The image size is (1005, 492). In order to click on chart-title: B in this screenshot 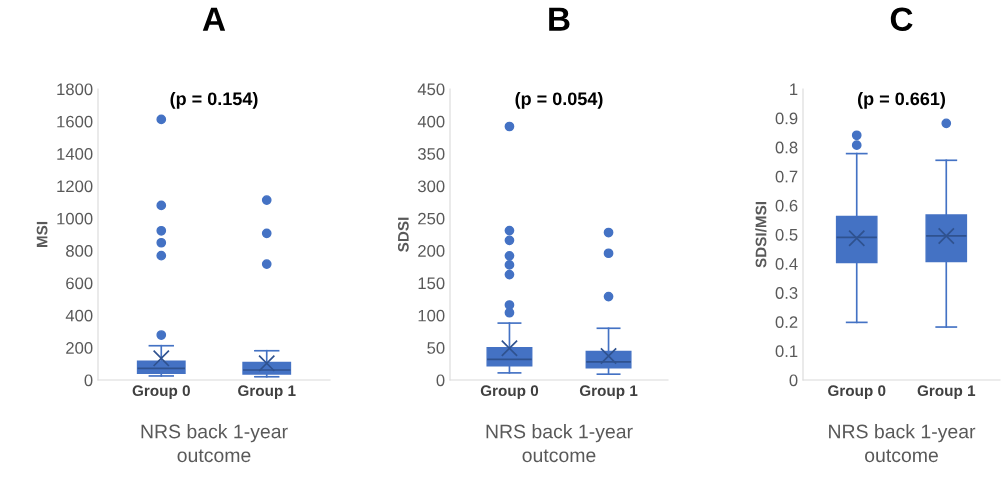, I will do `click(559, 19)`.